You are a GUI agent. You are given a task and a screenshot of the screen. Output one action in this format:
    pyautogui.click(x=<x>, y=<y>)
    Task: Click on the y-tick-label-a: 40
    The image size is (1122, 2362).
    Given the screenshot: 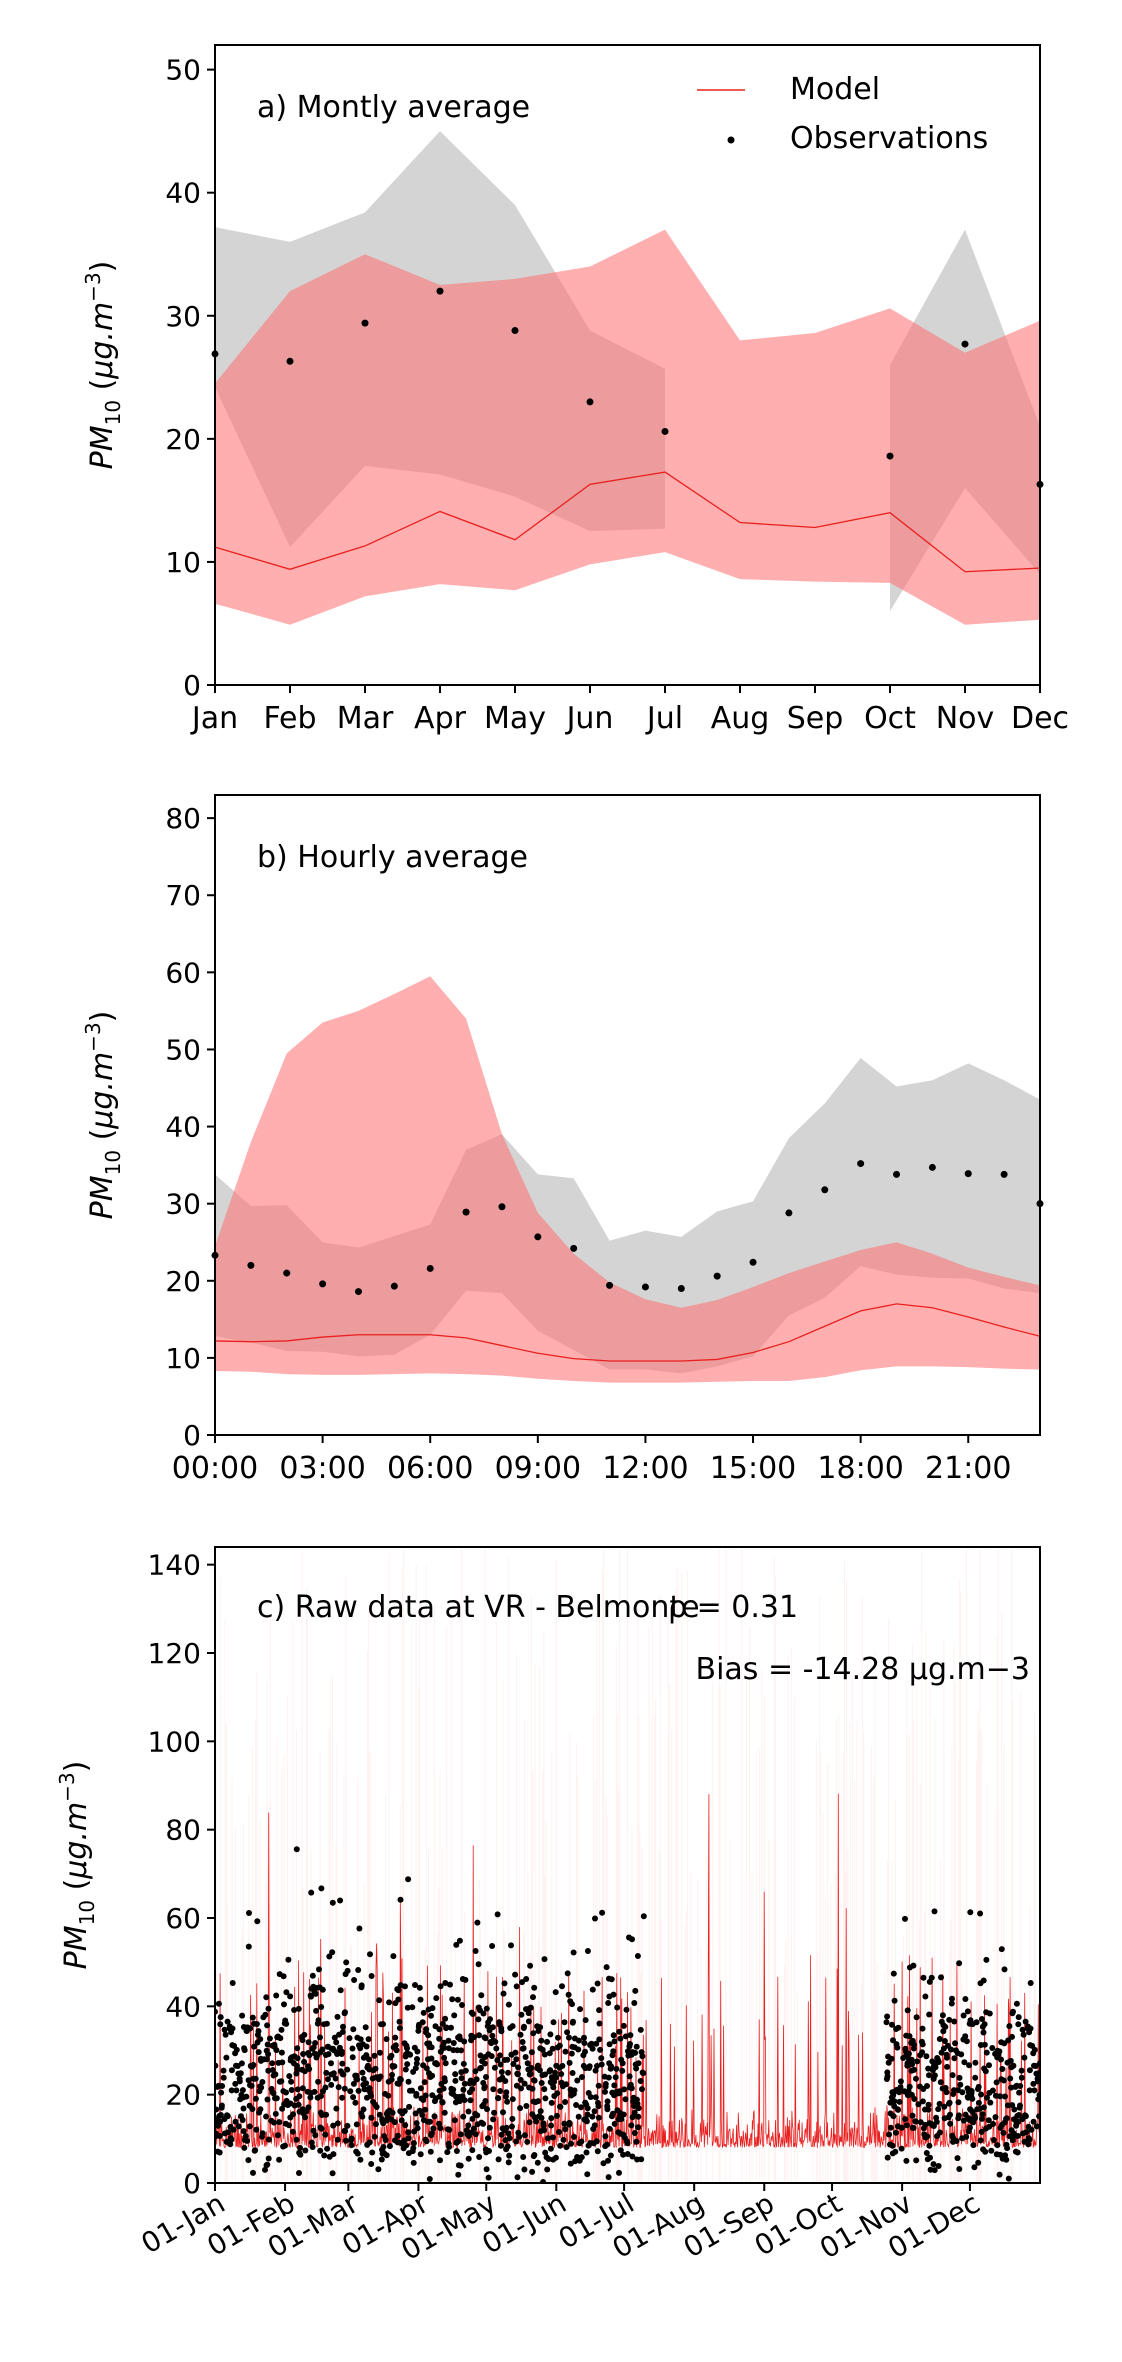 What is the action you would take?
    pyautogui.click(x=183, y=193)
    